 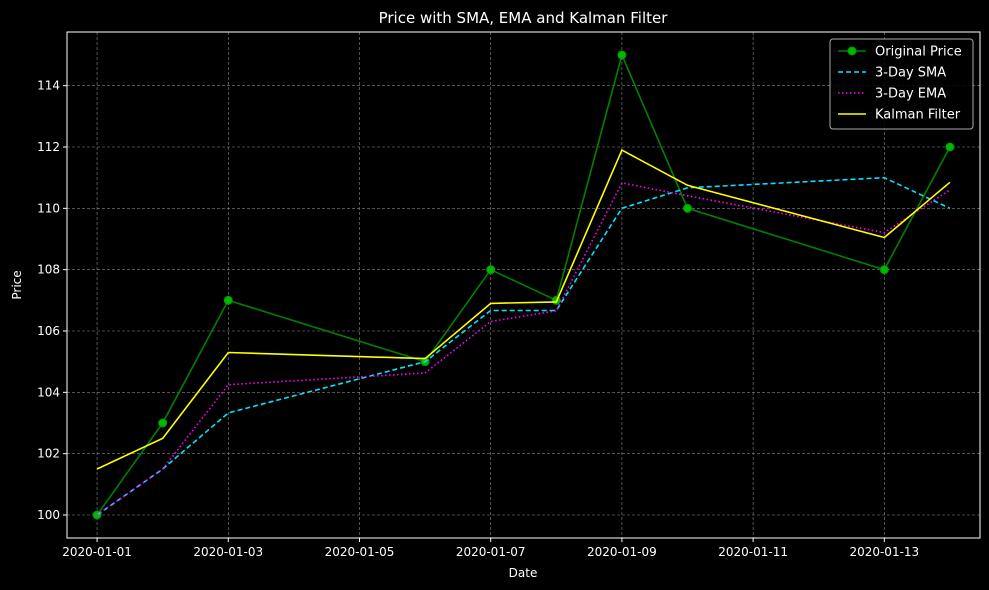 What do you see at coordinates (918, 52) in the screenshot?
I see `legend-label-original-price: Original Price` at bounding box center [918, 52].